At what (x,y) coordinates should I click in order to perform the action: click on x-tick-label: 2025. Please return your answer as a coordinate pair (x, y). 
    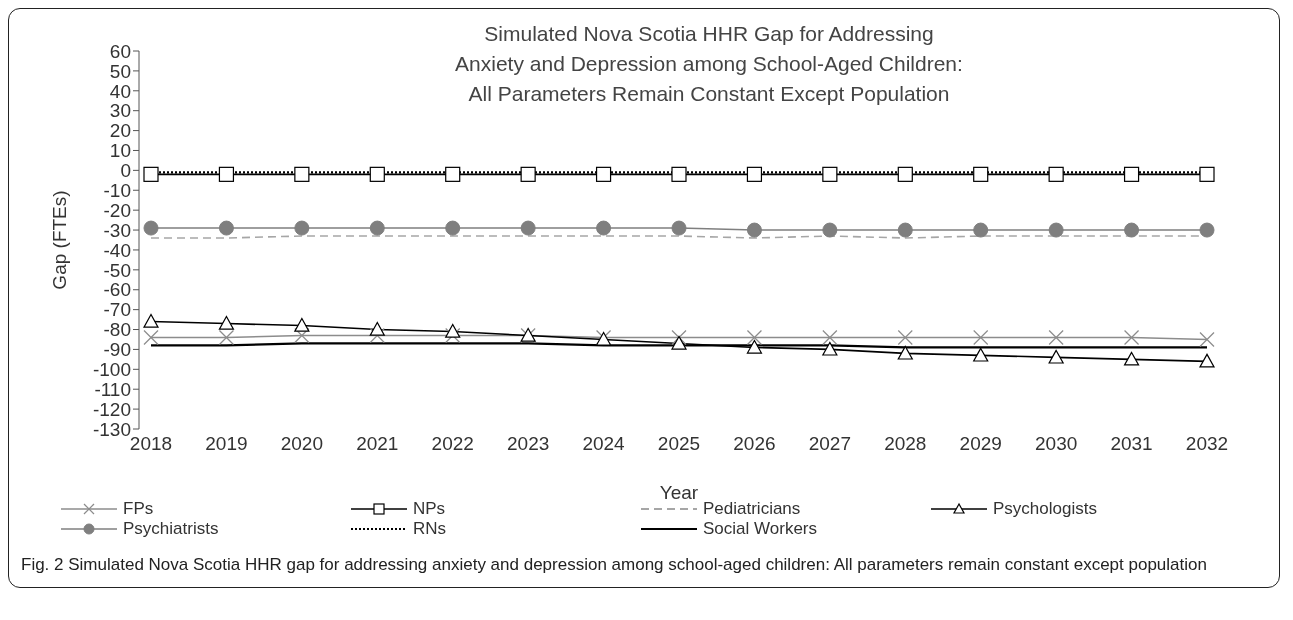
    Looking at the image, I should click on (679, 444).